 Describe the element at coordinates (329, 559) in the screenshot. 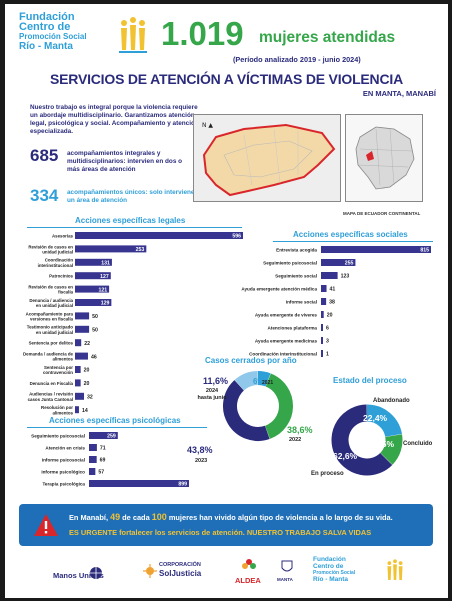

I see `footer-org-l1: Fundación` at that location.